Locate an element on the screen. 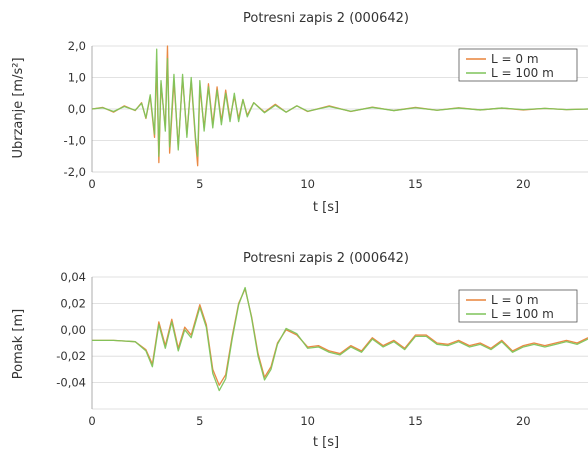 The image size is (588, 454). chart-1-xtick-1: 5 is located at coordinates (199, 184).